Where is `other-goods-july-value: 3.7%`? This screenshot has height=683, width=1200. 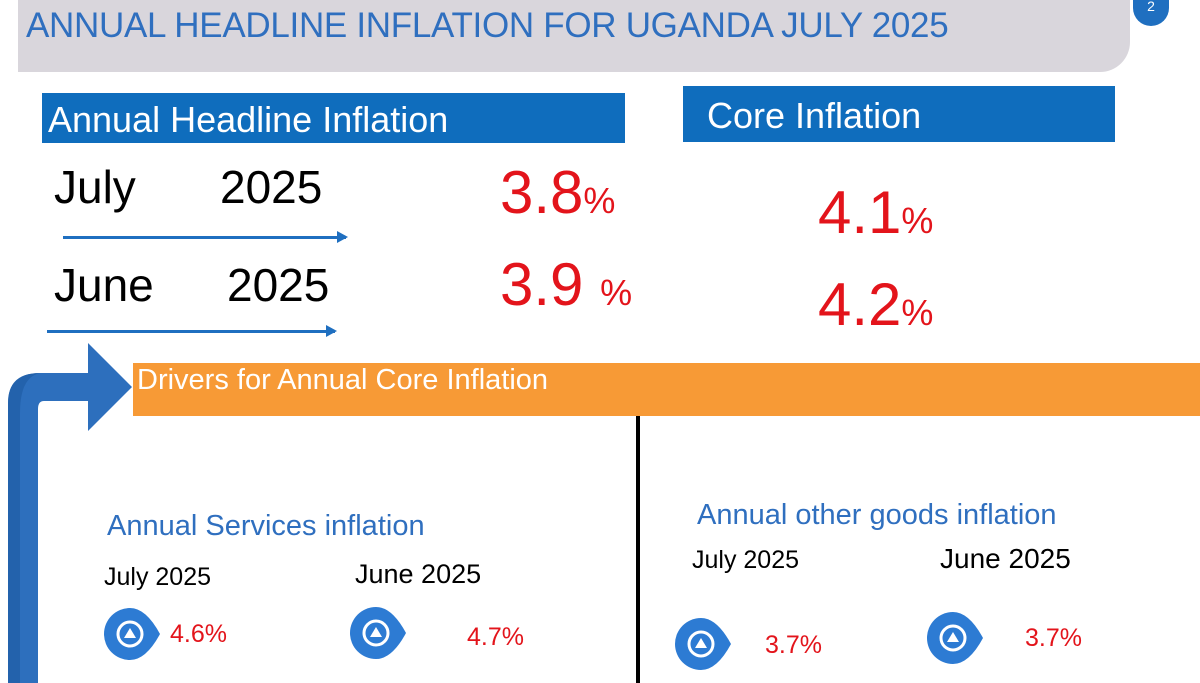 other-goods-july-value: 3.7% is located at coordinates (793, 645).